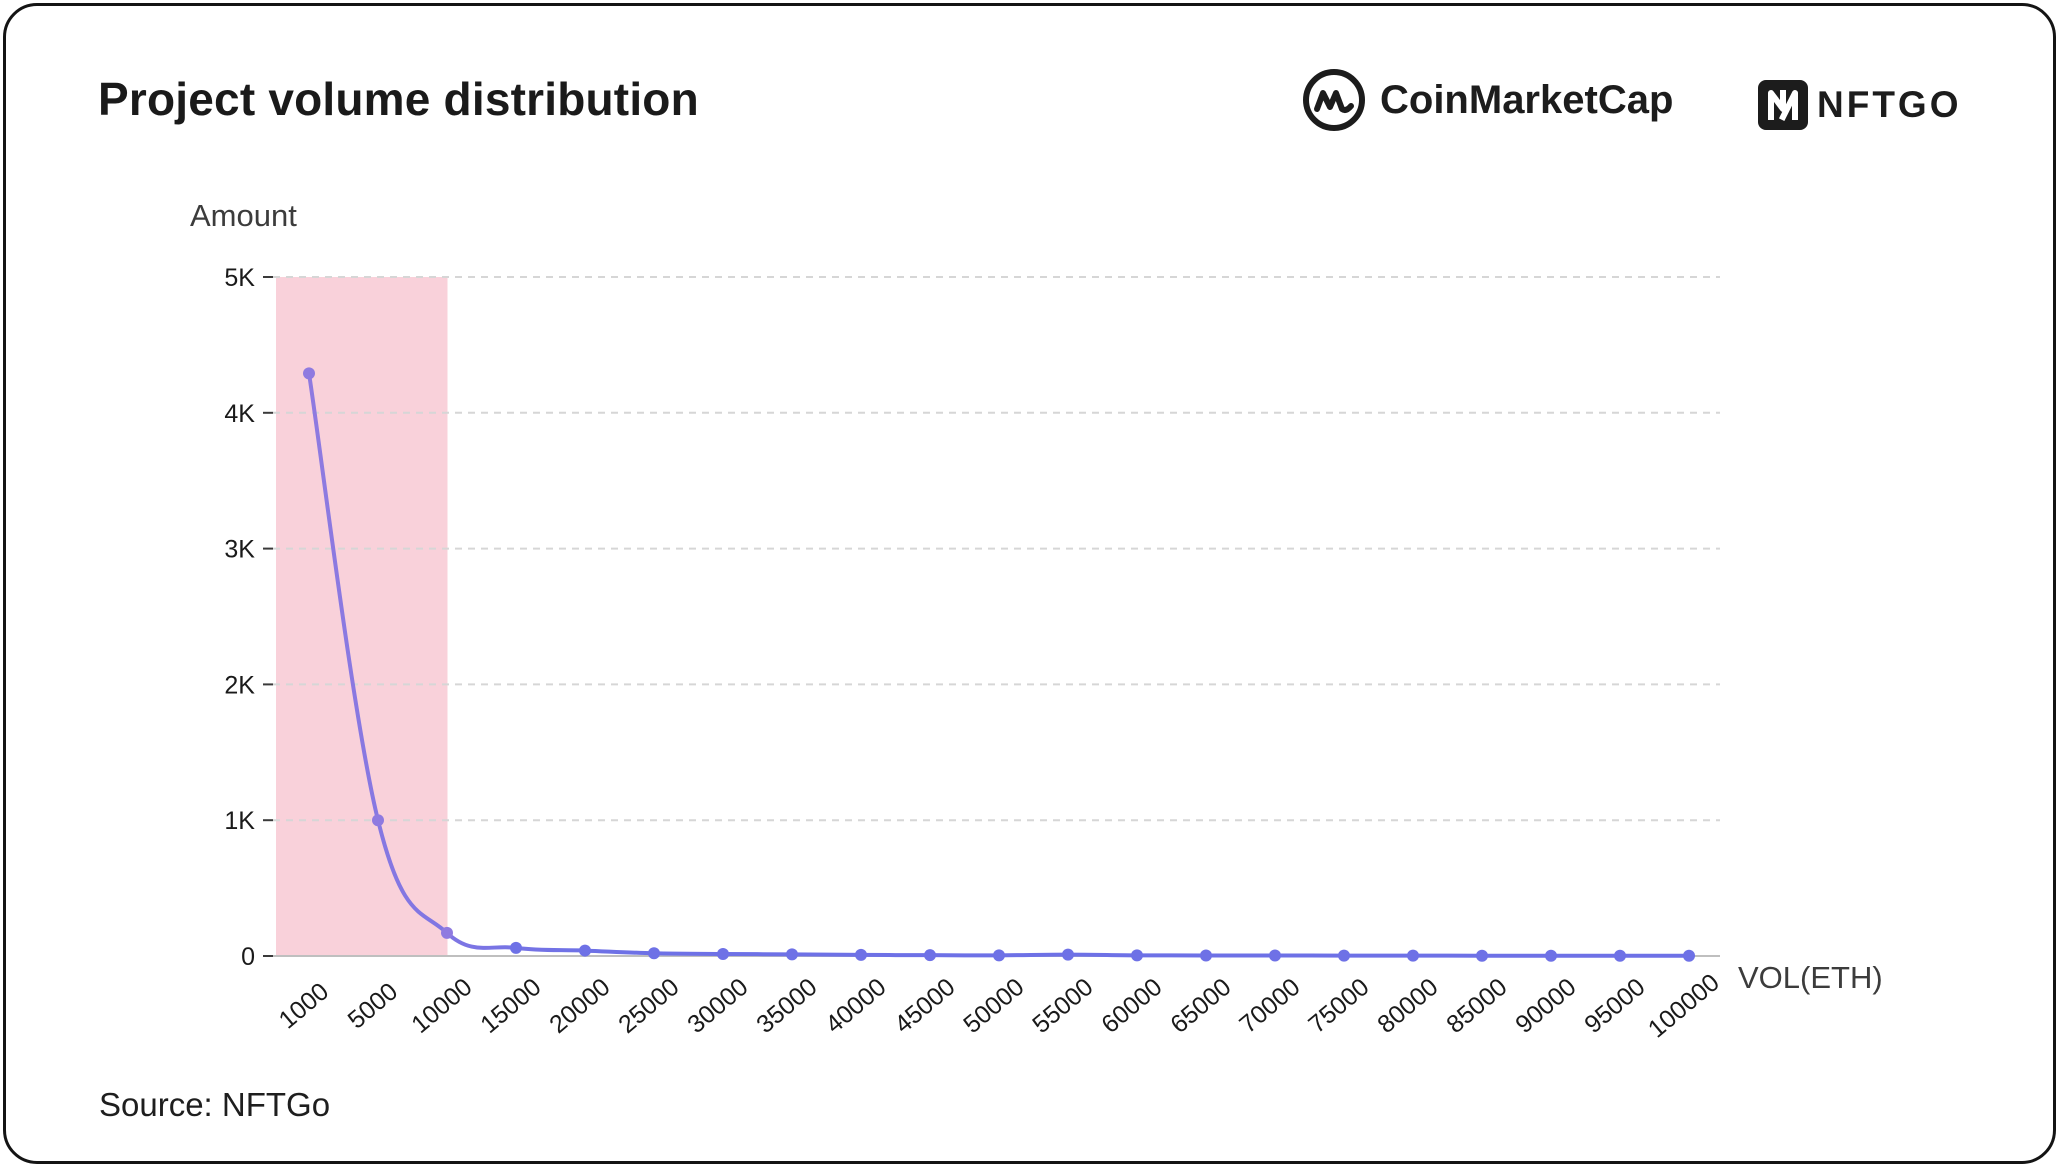 The width and height of the screenshot is (2065, 1173). Describe the element at coordinates (1527, 99) in the screenshot. I see `coinmarketcap-wordmark: CoinMarketCap` at that location.